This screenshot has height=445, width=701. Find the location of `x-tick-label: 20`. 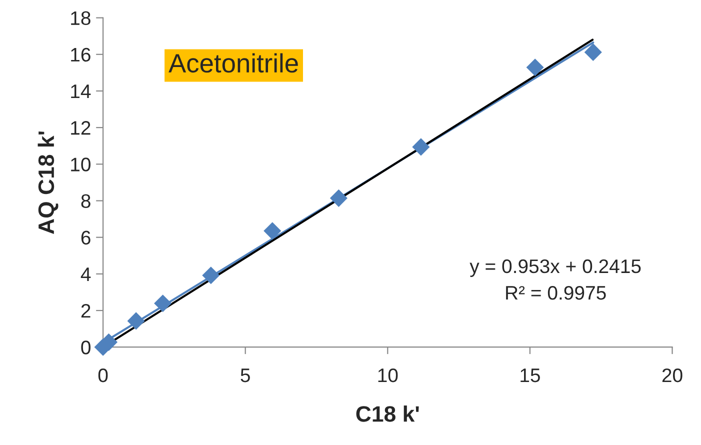

x-tick-label: 20 is located at coordinates (672, 375).